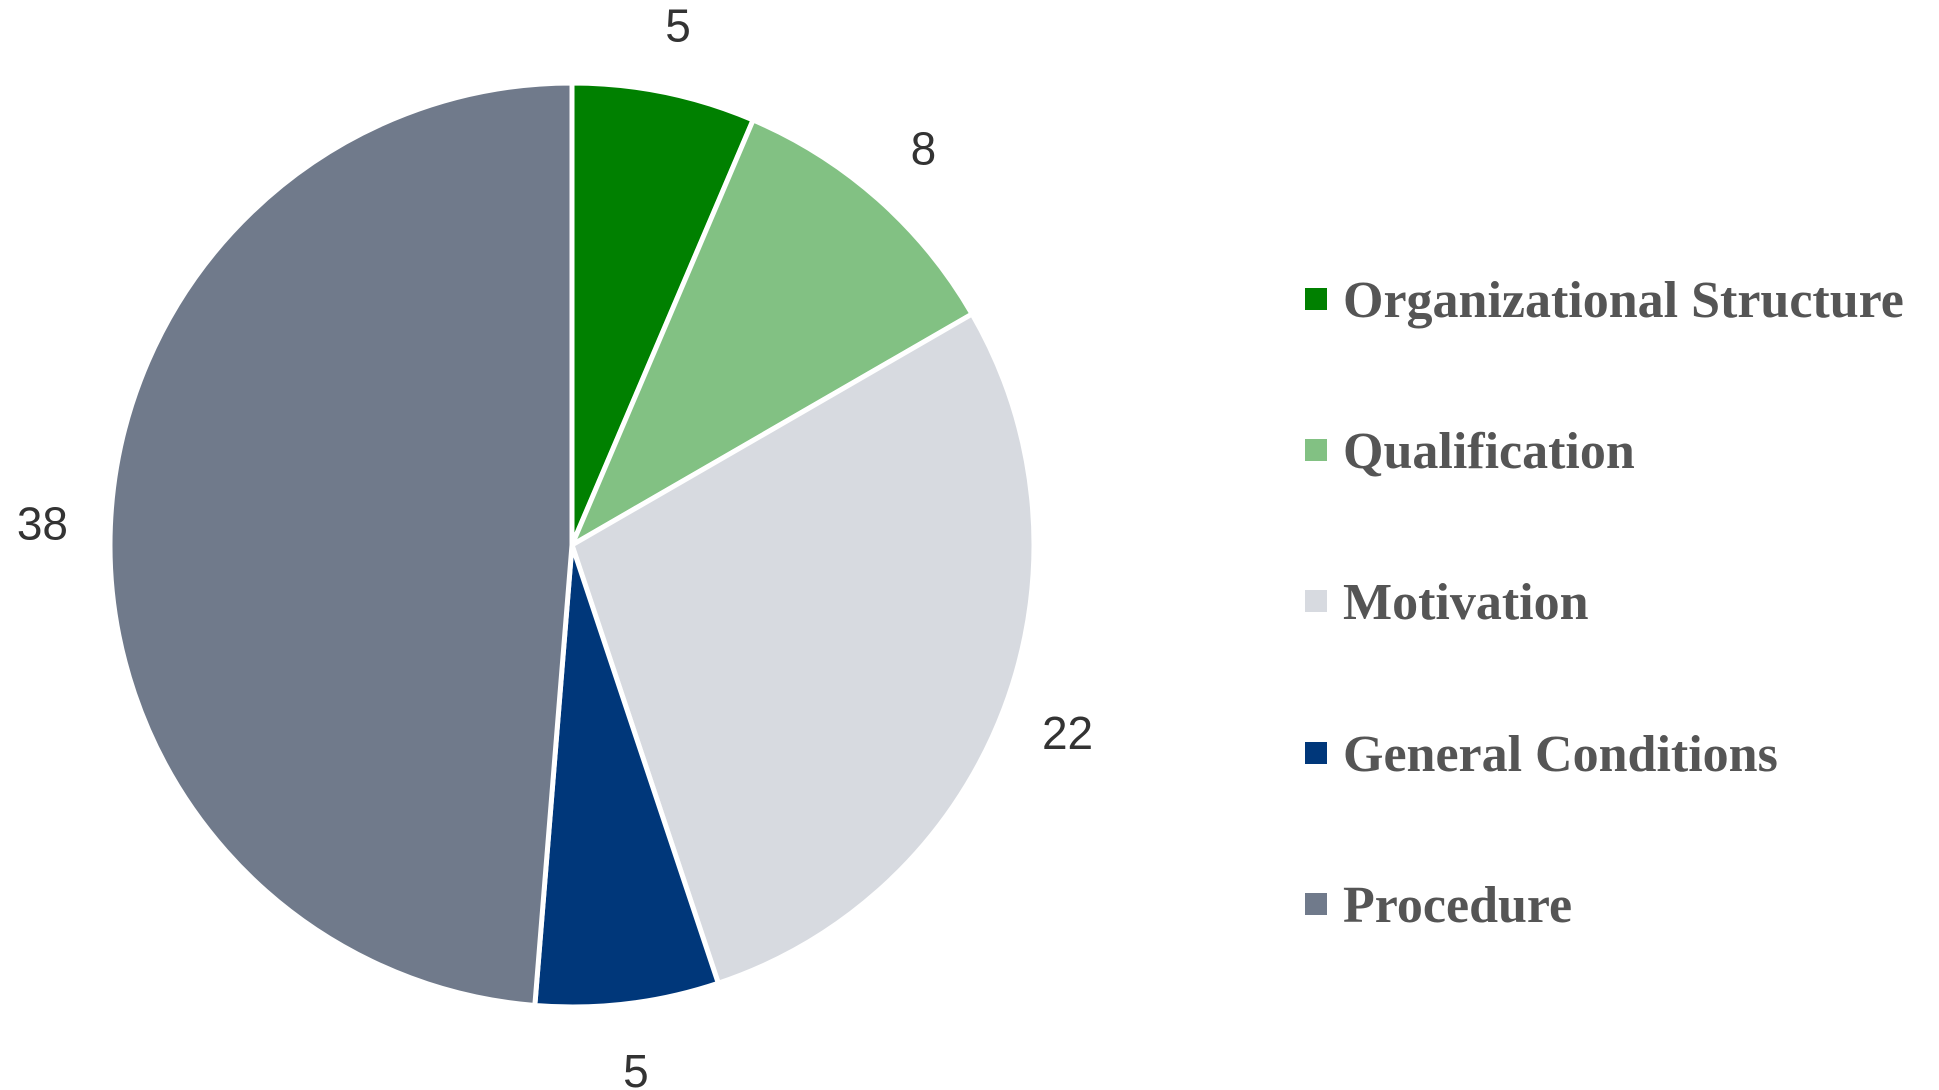 Image resolution: width=1939 pixels, height=1090 pixels. What do you see at coordinates (772, 332) in the screenshot?
I see `pie-slice-qualification` at bounding box center [772, 332].